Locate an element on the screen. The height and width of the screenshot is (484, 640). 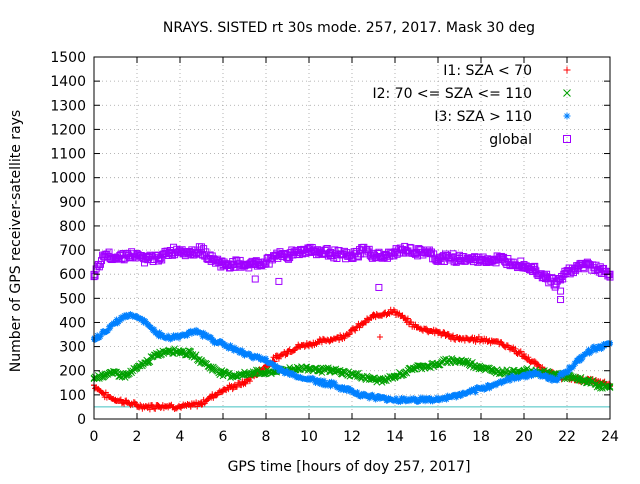
y-tick-label: 1300 is located at coordinates (68, 106).